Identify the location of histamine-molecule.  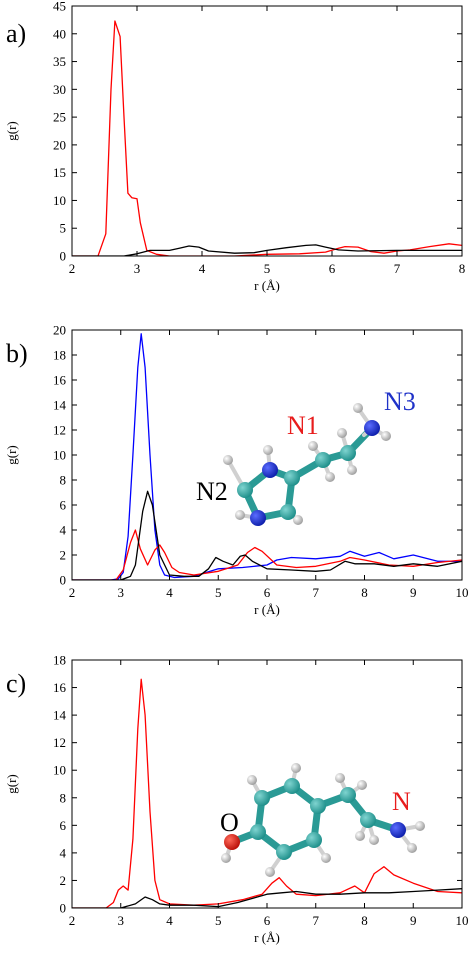
(307, 464).